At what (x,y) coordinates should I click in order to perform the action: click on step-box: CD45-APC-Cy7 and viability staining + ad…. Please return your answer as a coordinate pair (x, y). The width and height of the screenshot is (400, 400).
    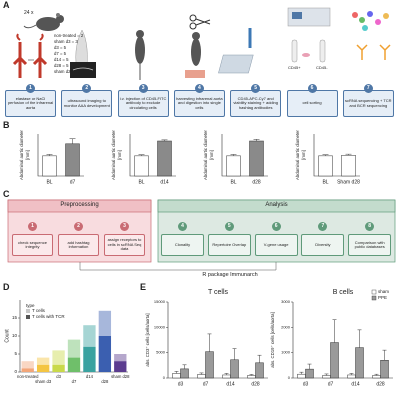
    Looking at the image, I should click on (256, 103).